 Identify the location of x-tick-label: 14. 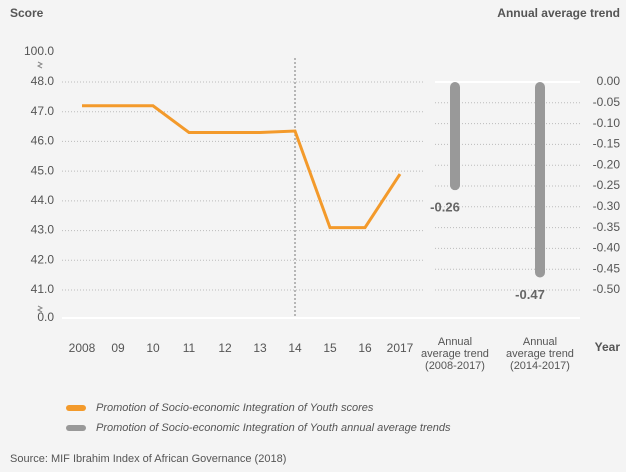
(295, 348).